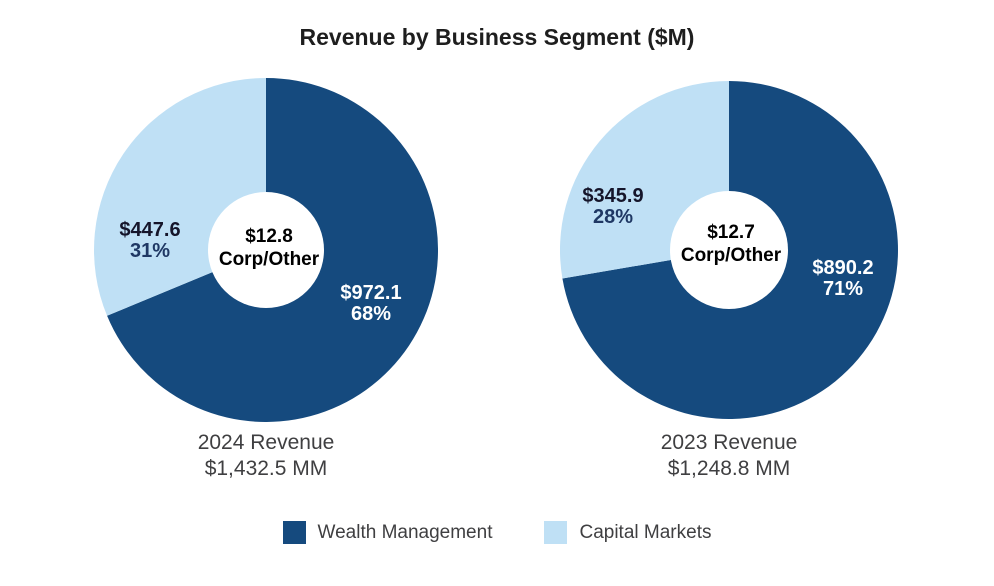 The width and height of the screenshot is (994, 586). Describe the element at coordinates (266, 442) in the screenshot. I see `caption-2024-year: 2024 Revenue` at that location.